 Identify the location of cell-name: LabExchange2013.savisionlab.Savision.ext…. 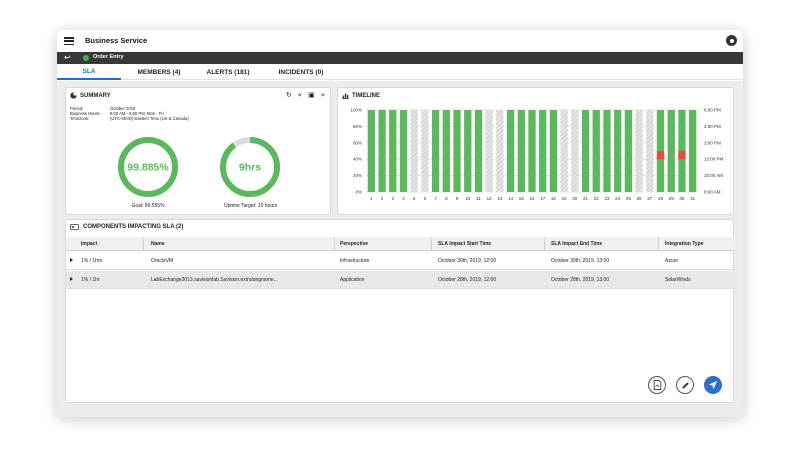
(214, 280).